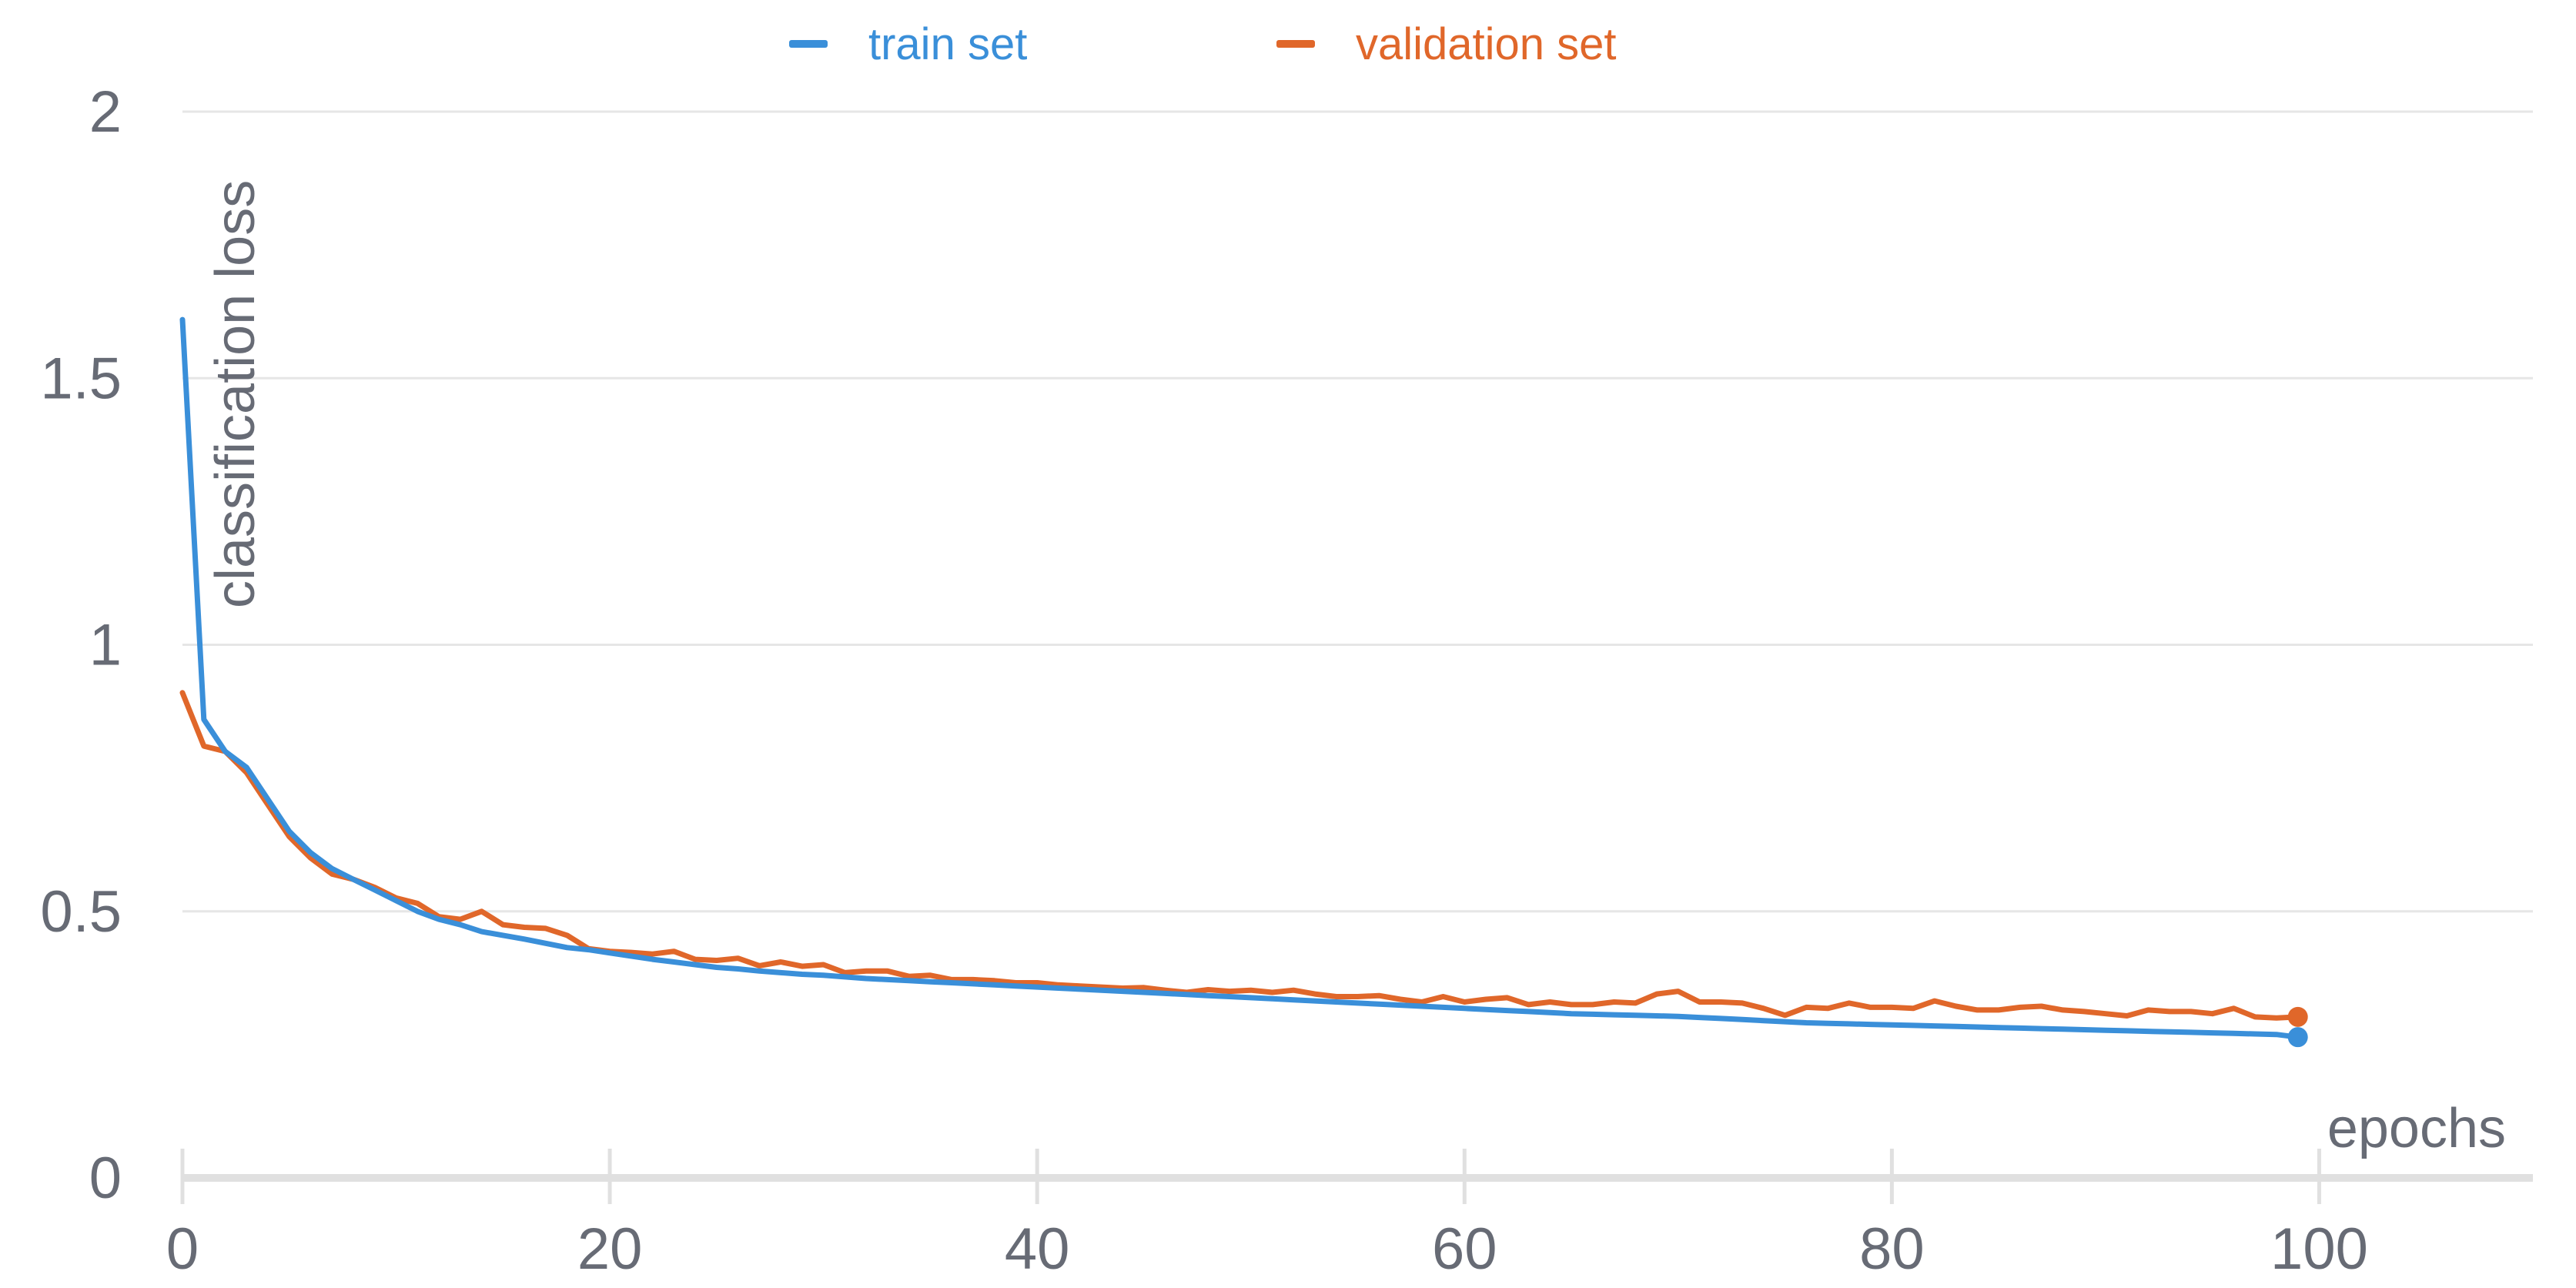 Image resolution: width=2576 pixels, height=1288 pixels. What do you see at coordinates (106, 646) in the screenshot?
I see `y-tick-label: 1` at bounding box center [106, 646].